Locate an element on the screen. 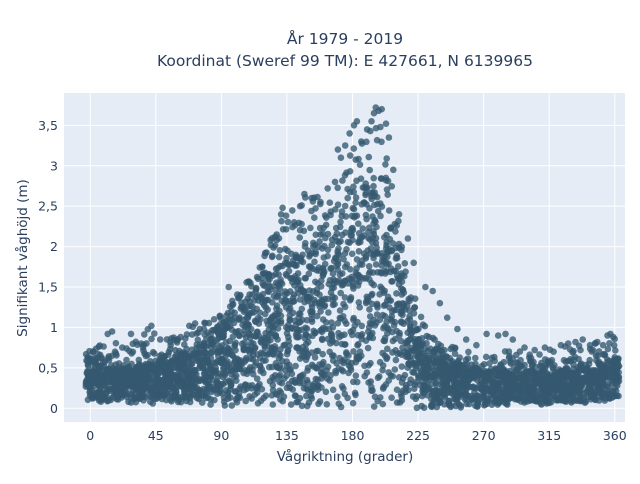  chart-title-line-1: År 1979 - 2019 is located at coordinates (345, 38).